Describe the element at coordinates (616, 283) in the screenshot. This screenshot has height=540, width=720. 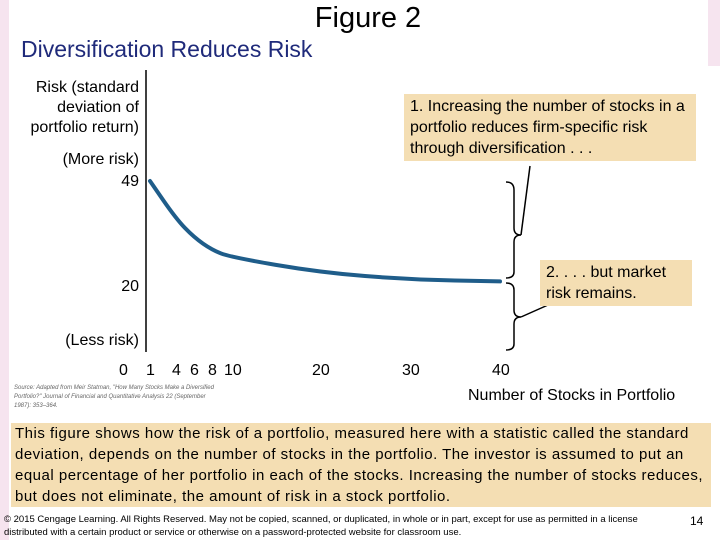
I see `annotation-market-risk: 2. . . . but market risk remains.` at that location.